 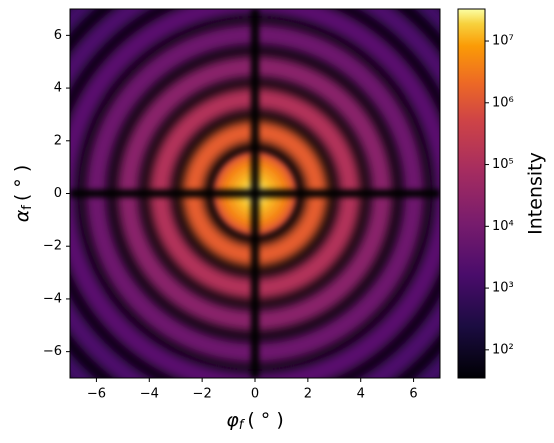 I want to click on colorbar-label: Intensity, so click(x=536, y=193).